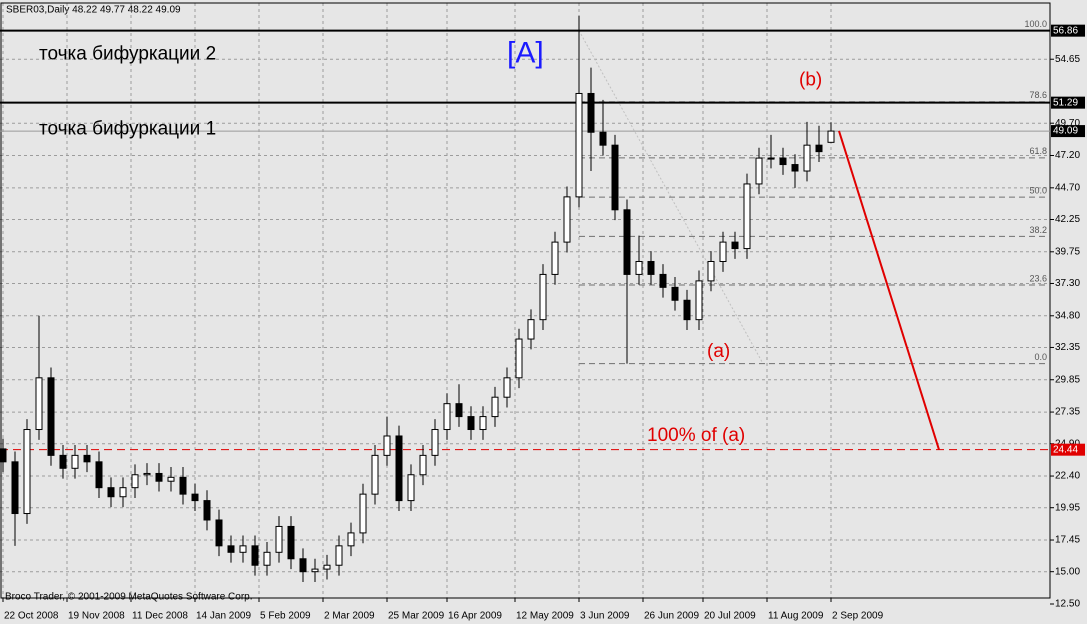  I want to click on price-box-label: 56.86, so click(1065, 30).